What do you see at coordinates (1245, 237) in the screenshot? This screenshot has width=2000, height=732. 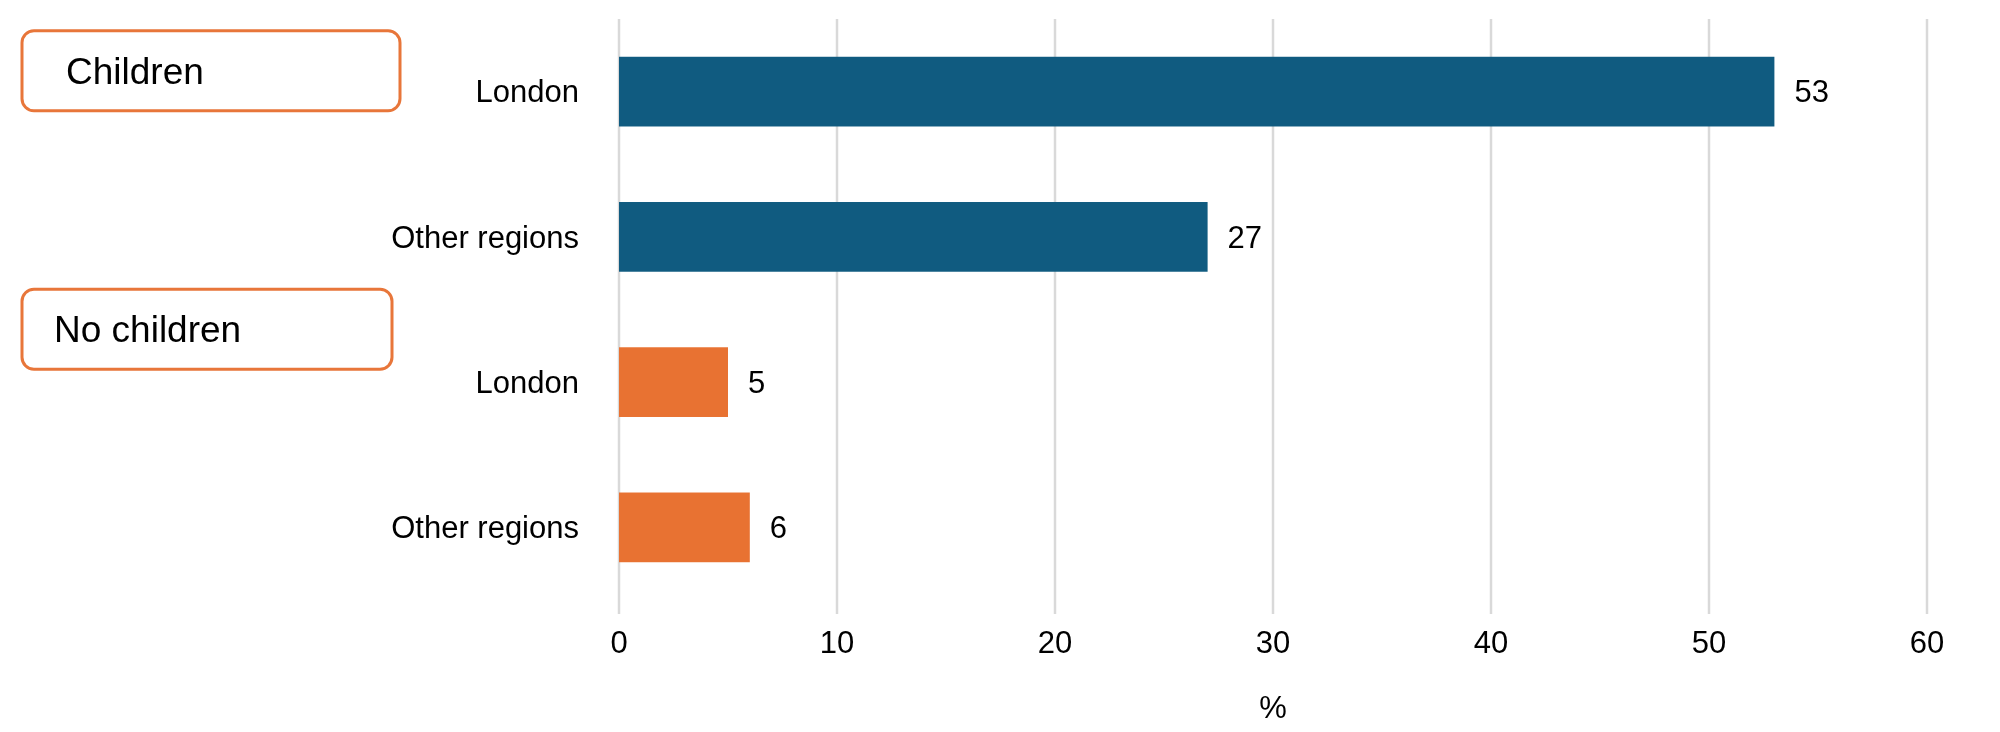 I see `data-label: 27` at bounding box center [1245, 237].